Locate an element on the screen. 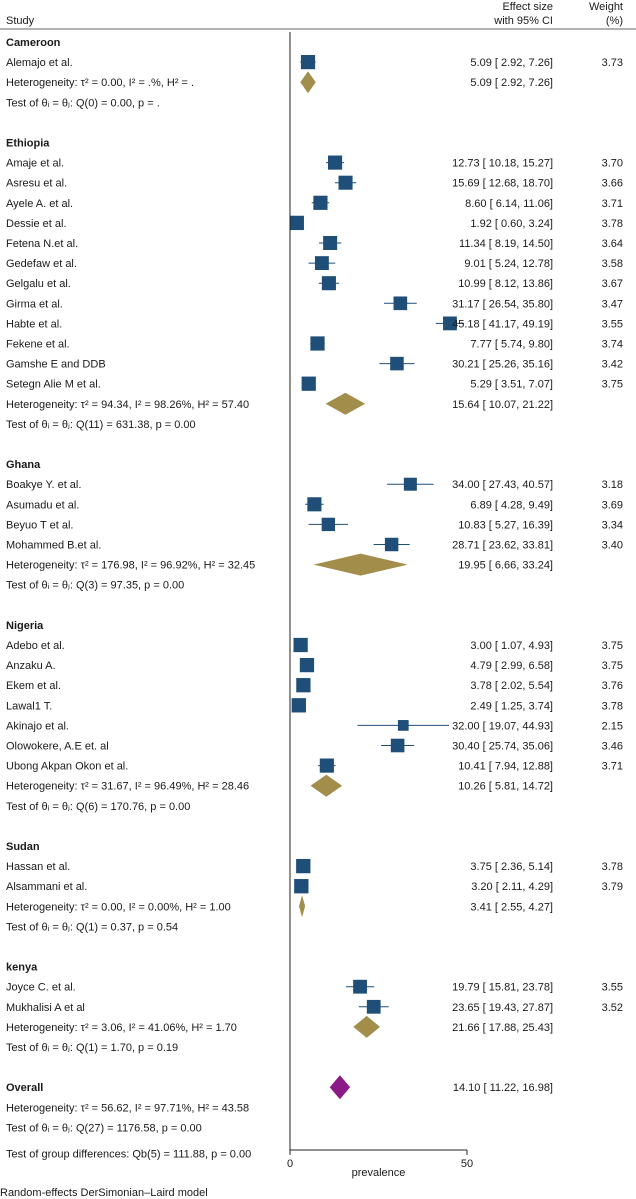  effect-ci-value: 10.83 [ 5.27, 16.39] is located at coordinates (505, 525).